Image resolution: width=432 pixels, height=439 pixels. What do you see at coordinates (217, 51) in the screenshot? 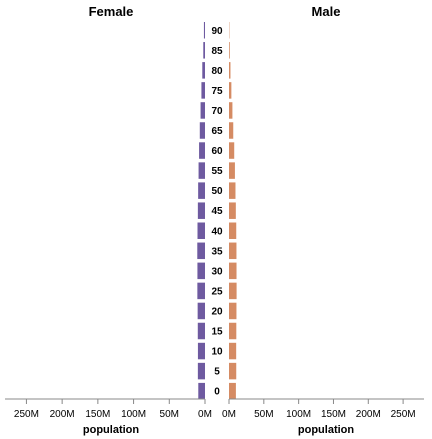
I see `age-label-85: 85` at bounding box center [217, 51].